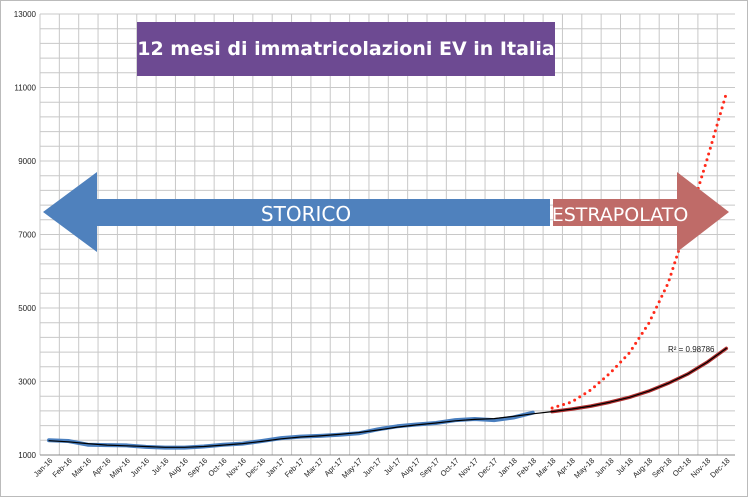  What do you see at coordinates (661, 467) in the screenshot?
I see `x-tick-label: Sep-18` at bounding box center [661, 467].